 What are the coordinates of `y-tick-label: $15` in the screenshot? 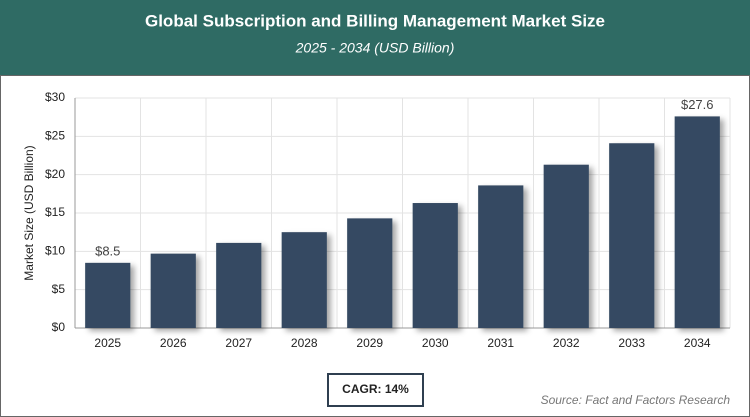 It's located at (55, 212).